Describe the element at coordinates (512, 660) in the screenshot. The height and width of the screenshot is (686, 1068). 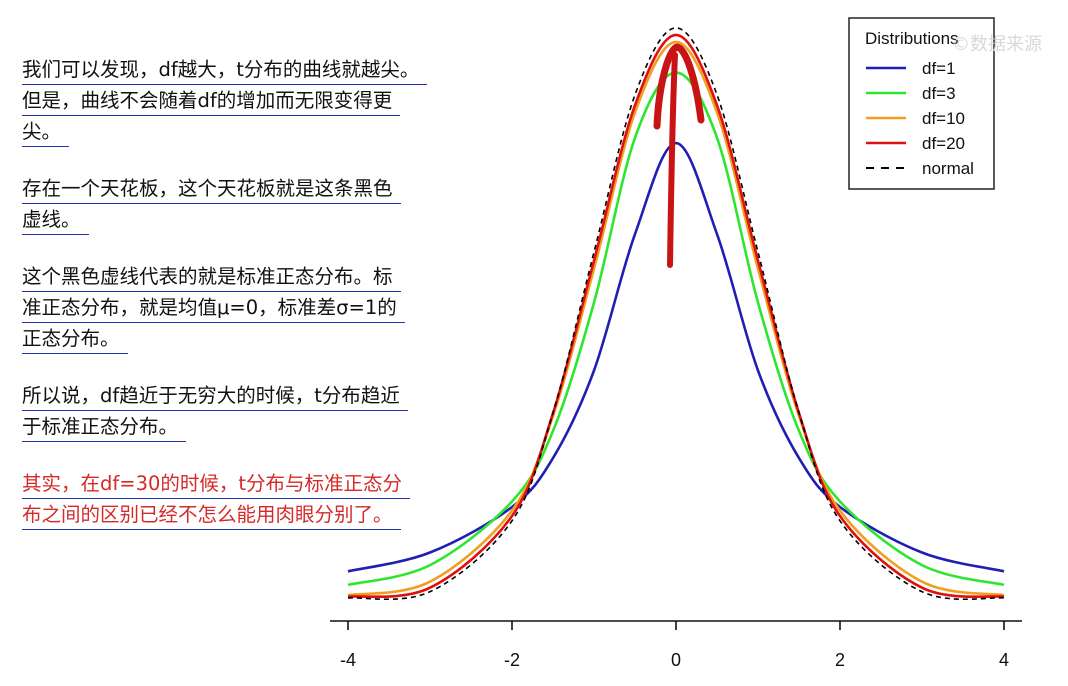
I see `x-tick-label: -2` at that location.